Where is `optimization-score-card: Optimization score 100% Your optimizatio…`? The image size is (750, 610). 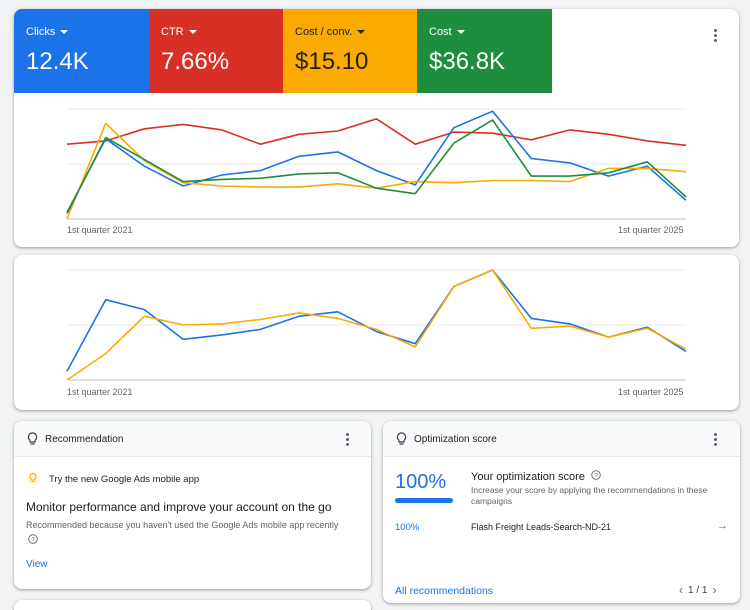 optimization-score-card: Optimization score 100% Your optimizatio… is located at coordinates (561, 512).